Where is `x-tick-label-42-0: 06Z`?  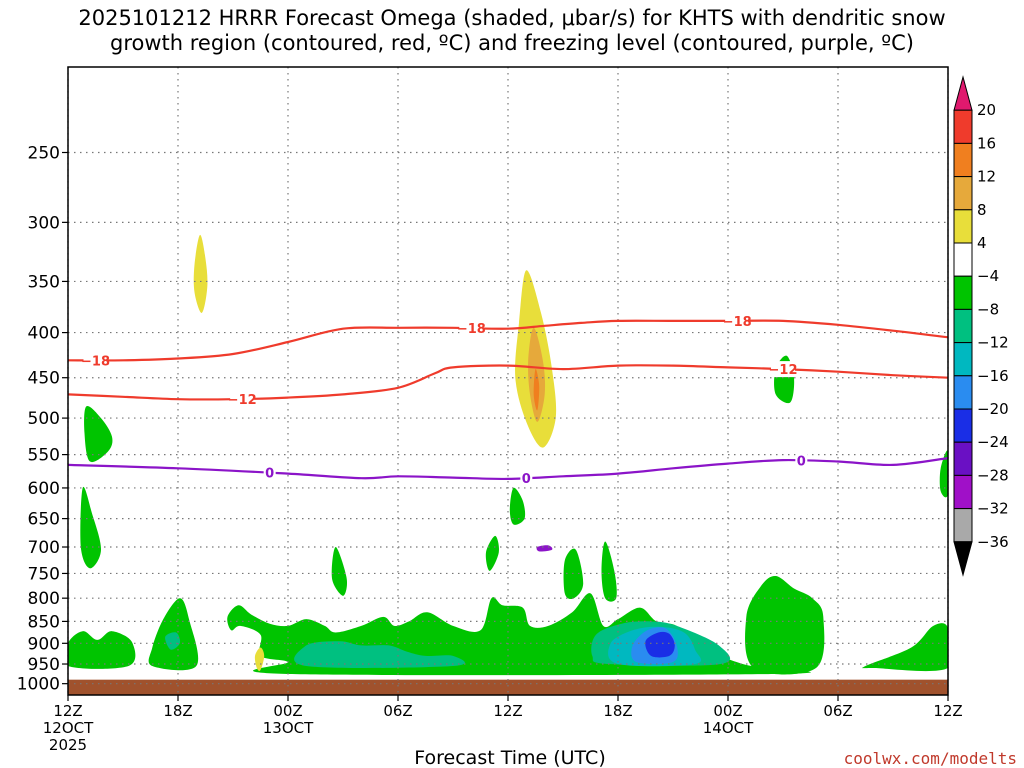
x-tick-label-42-0: 06Z is located at coordinates (837, 711).